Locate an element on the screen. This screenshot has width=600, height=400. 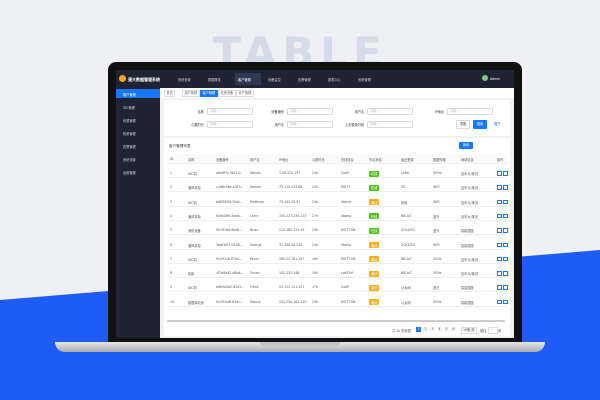
menu-item: 系统管理 is located at coordinates (364, 80).